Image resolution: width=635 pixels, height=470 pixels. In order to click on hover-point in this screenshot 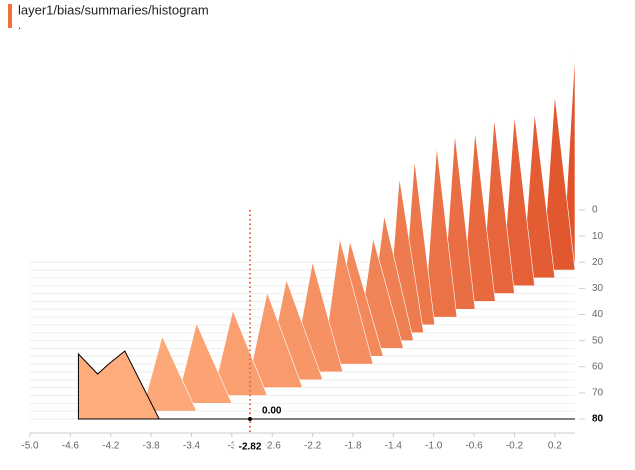, I will do `click(250, 419)`.